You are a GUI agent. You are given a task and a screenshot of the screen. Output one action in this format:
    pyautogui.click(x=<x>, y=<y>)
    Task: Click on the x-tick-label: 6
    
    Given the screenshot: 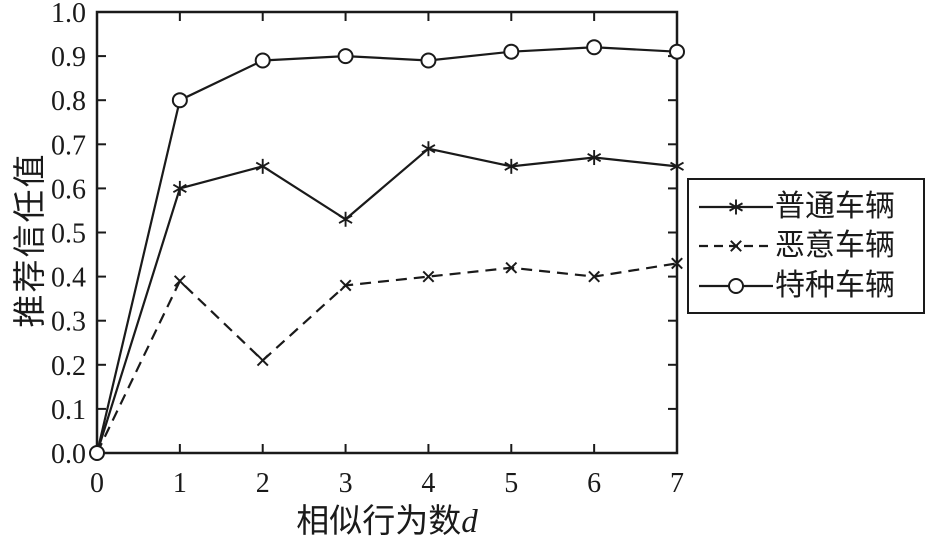 What is the action you would take?
    pyautogui.click(x=594, y=483)
    